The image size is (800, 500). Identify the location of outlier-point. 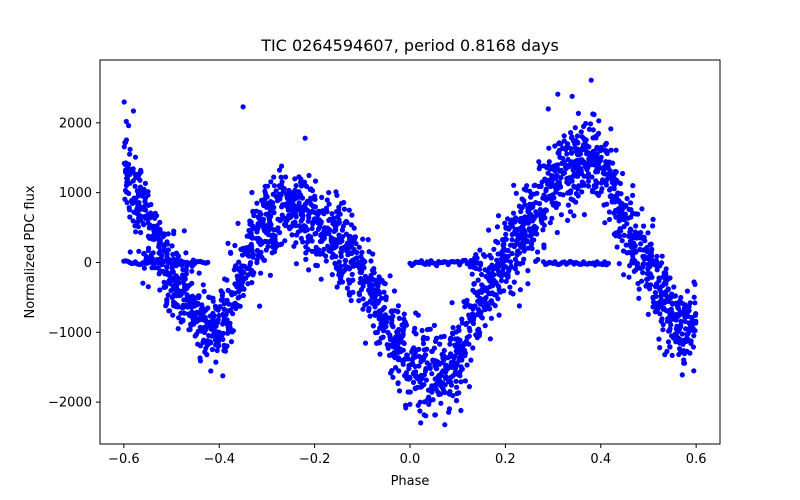
(548, 109).